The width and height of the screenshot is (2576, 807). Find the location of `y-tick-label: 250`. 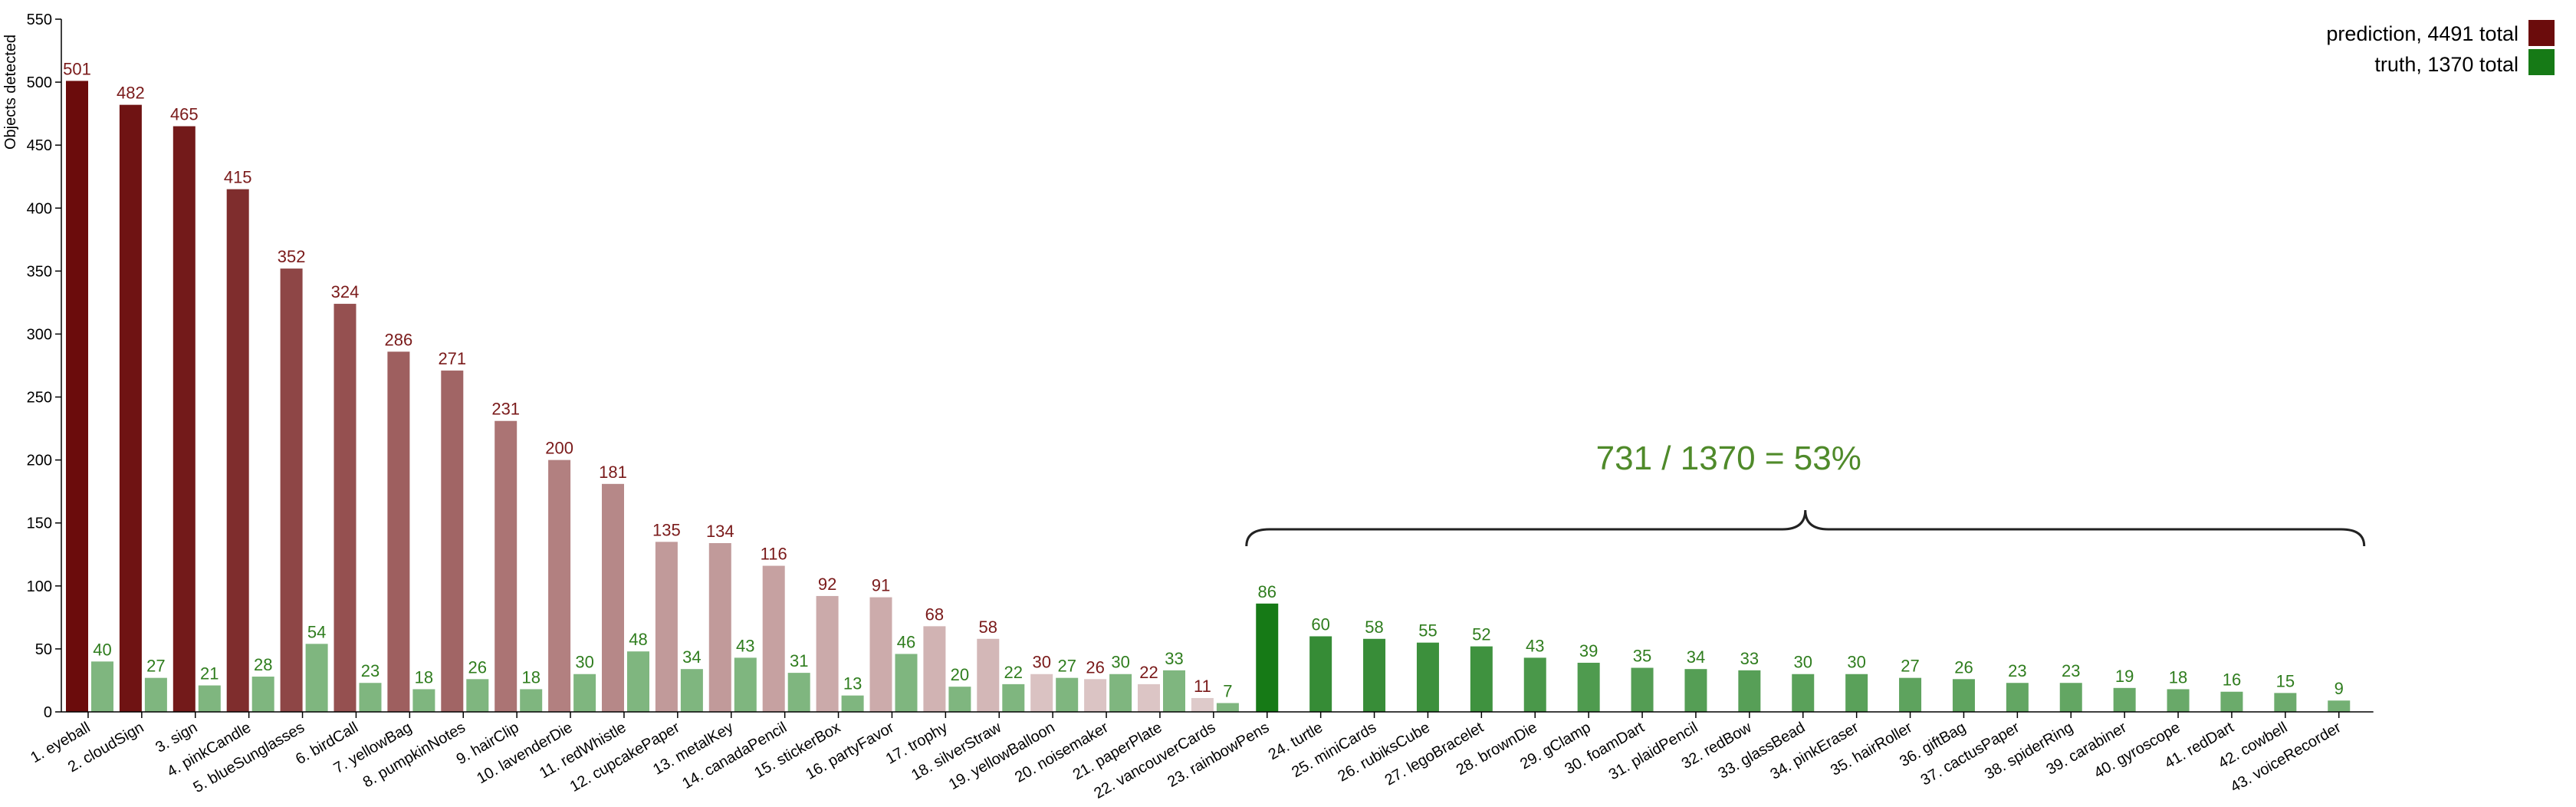

y-tick-label: 250 is located at coordinates (39, 398).